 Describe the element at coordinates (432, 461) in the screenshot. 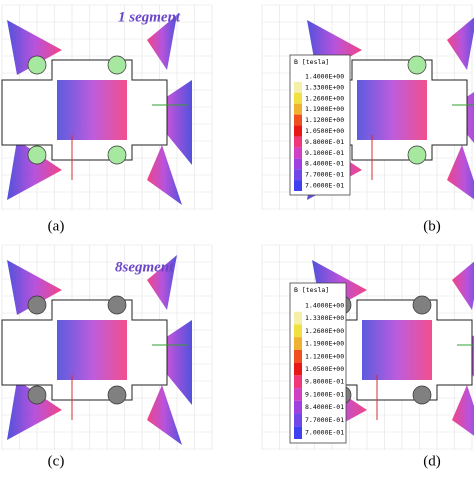

I see `panel-label: (d)` at that location.